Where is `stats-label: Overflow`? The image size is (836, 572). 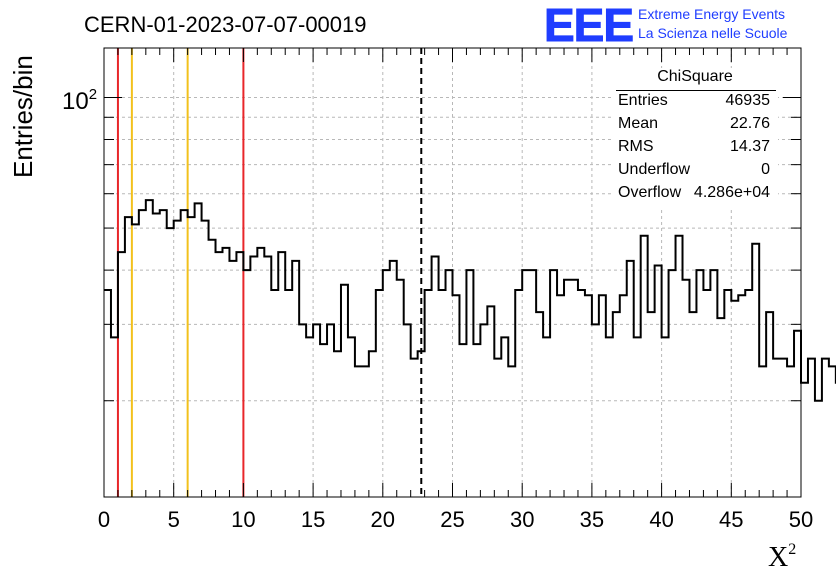 stats-label: Overflow is located at coordinates (650, 192).